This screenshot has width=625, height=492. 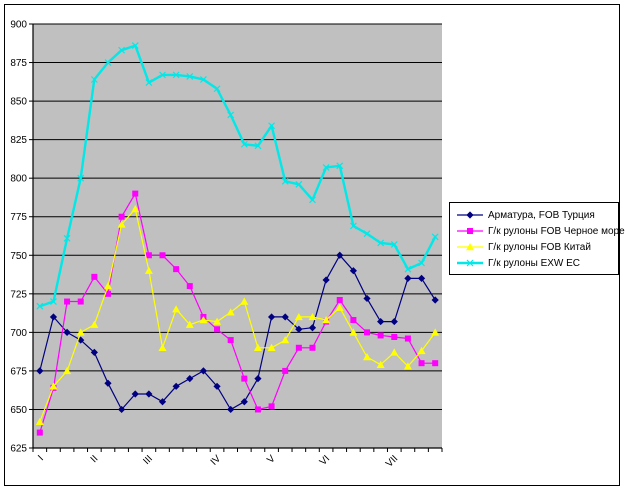 I want to click on x-axis-label: III, so click(x=148, y=460).